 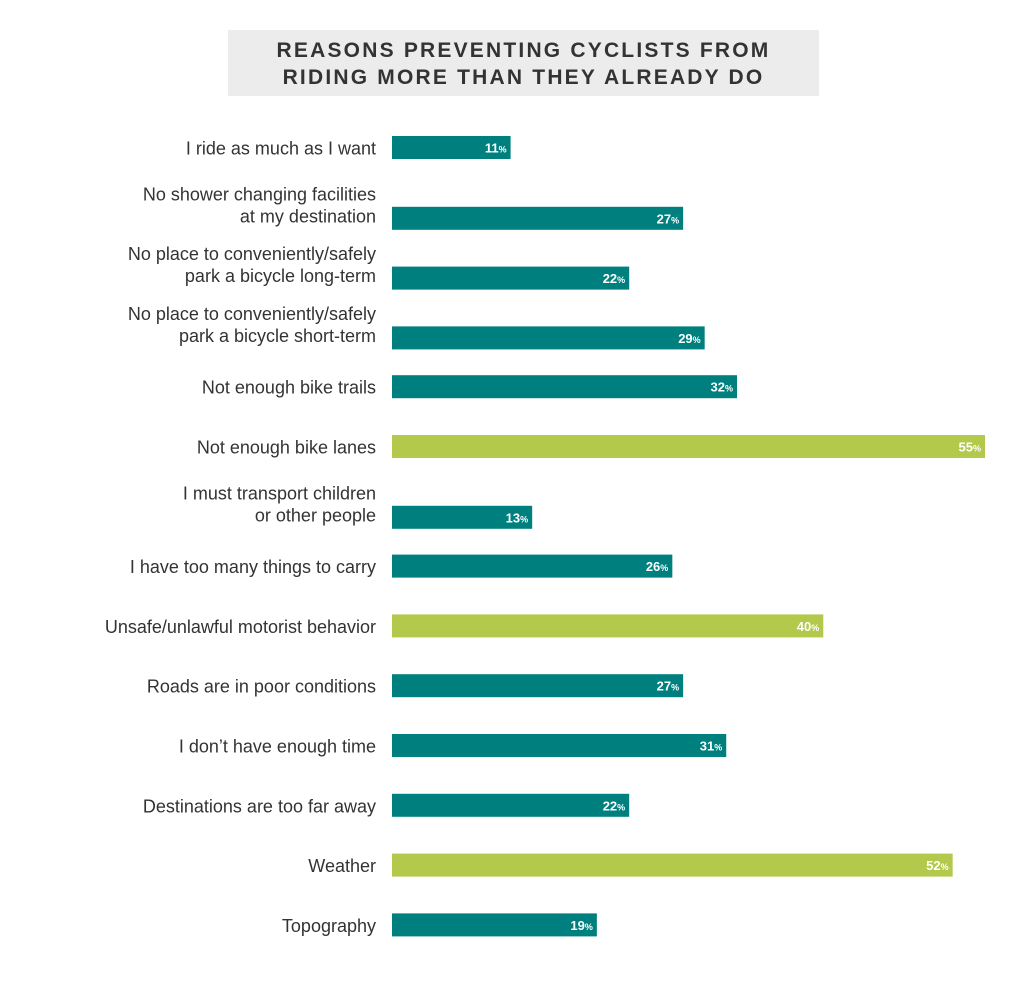 What do you see at coordinates (289, 388) in the screenshot?
I see `category-label-5: Not enough bike trails` at bounding box center [289, 388].